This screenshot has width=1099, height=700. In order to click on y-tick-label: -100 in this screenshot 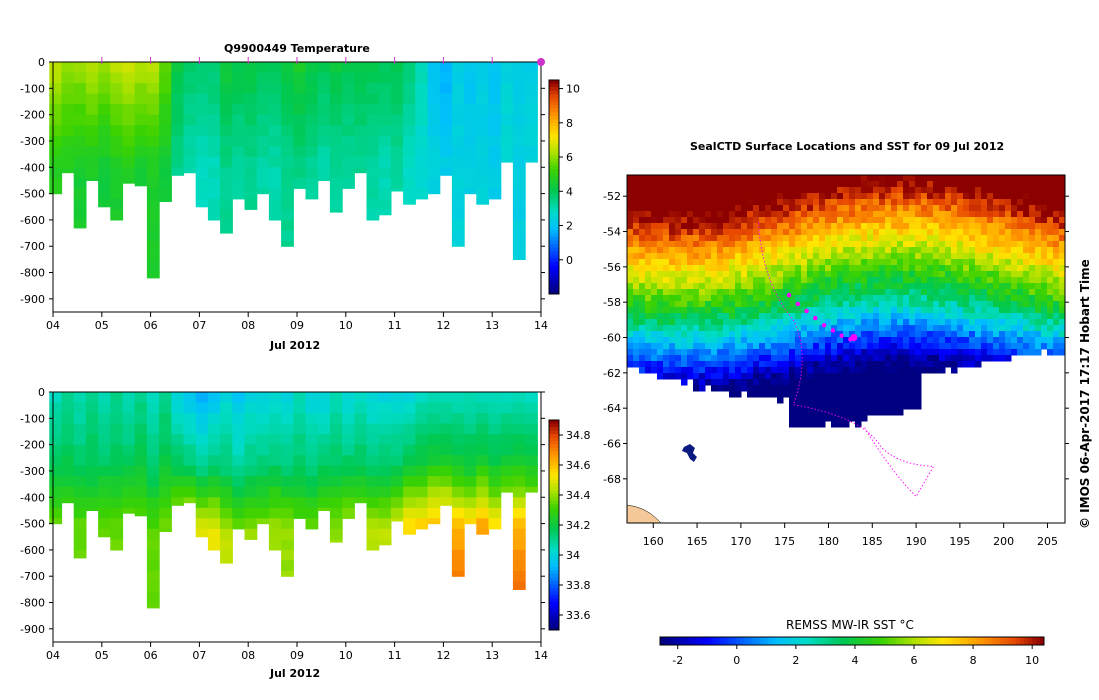, I will do `click(32, 88)`.